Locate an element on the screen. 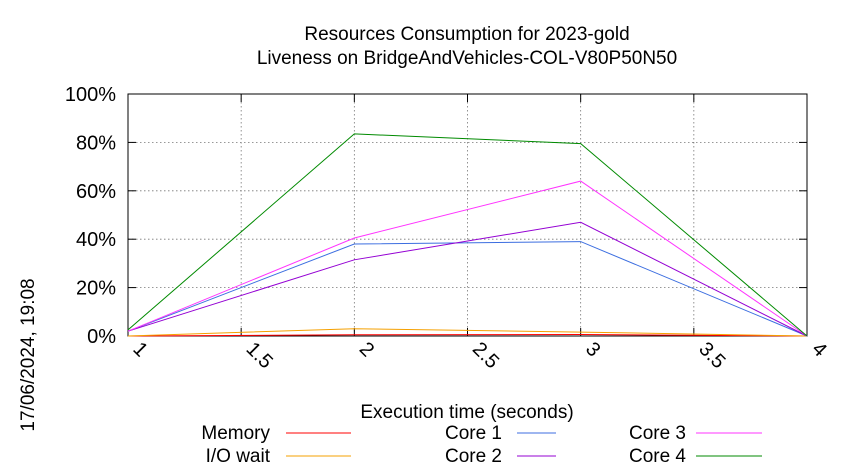 The image size is (850, 475). x-tick-label: 1.5 is located at coordinates (259, 355).